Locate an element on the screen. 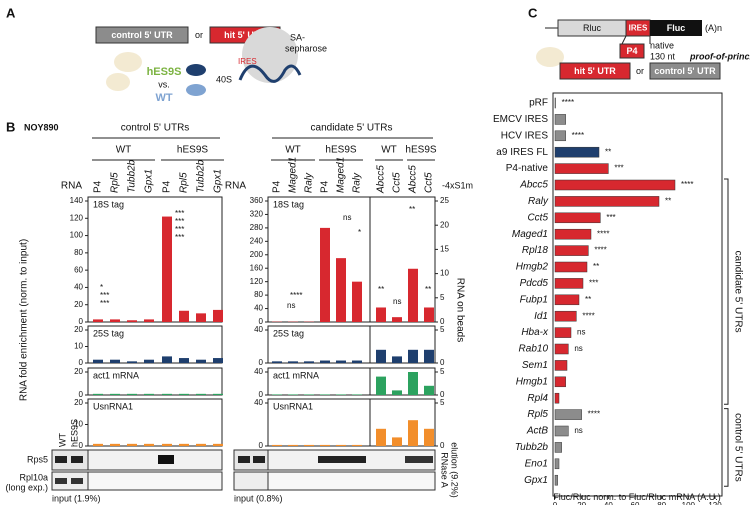 Image resolution: width=750 pixels, height=505 pixels. header: candidate 5' UTRs is located at coordinates (352, 128).